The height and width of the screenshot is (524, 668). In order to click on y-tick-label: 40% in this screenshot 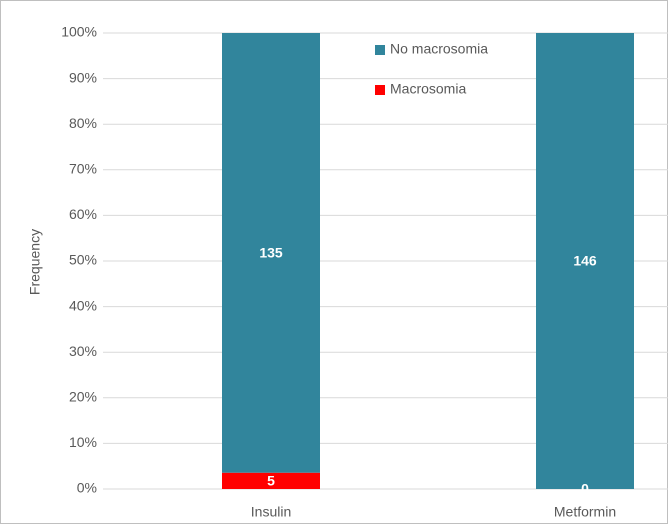, I will do `click(83, 305)`.